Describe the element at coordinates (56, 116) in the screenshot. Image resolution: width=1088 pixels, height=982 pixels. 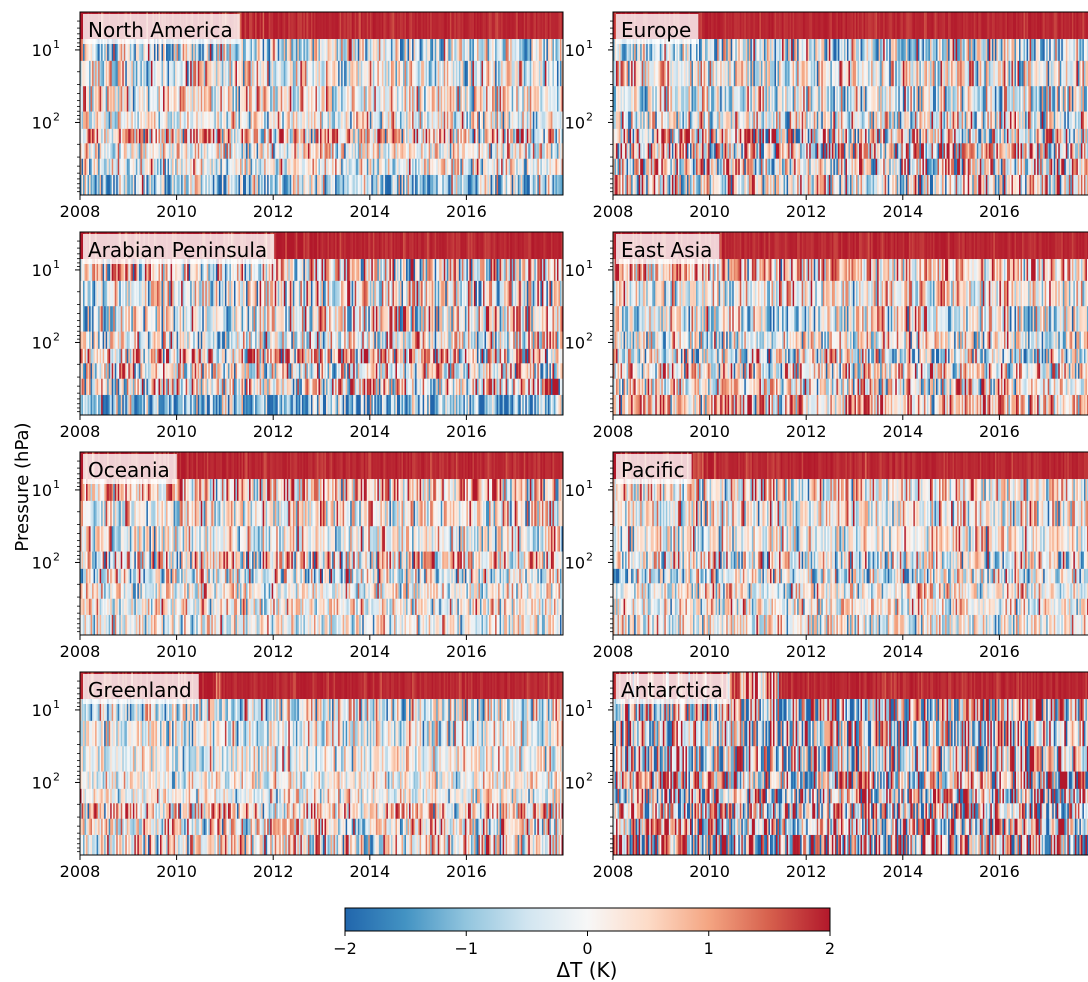
I see `y-tick-exponent: 2` at that location.